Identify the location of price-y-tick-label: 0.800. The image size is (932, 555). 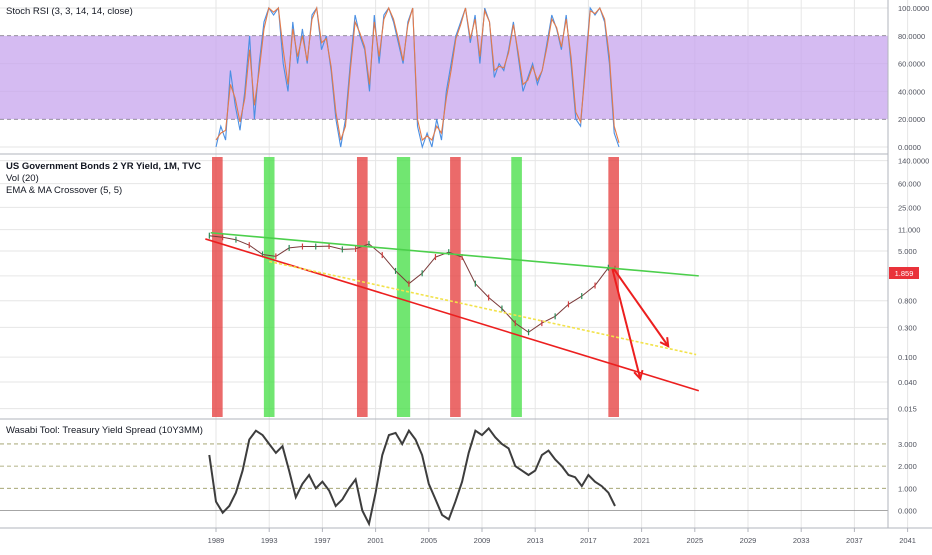
(907, 301).